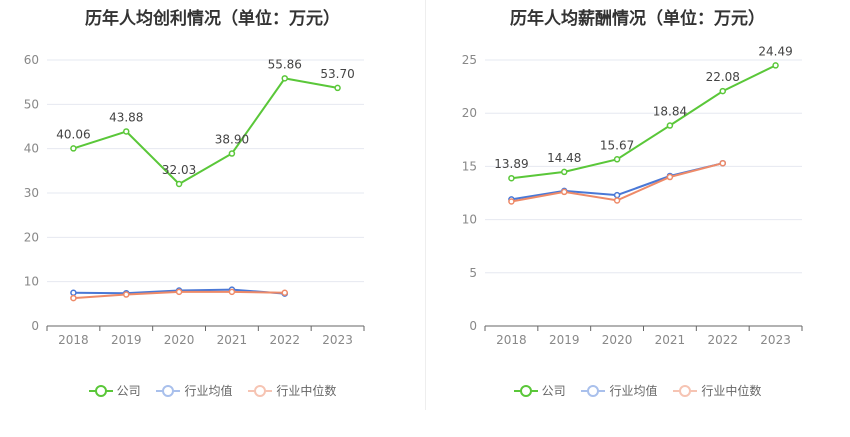  I want to click on y-tick-label: 30, so click(31, 193).